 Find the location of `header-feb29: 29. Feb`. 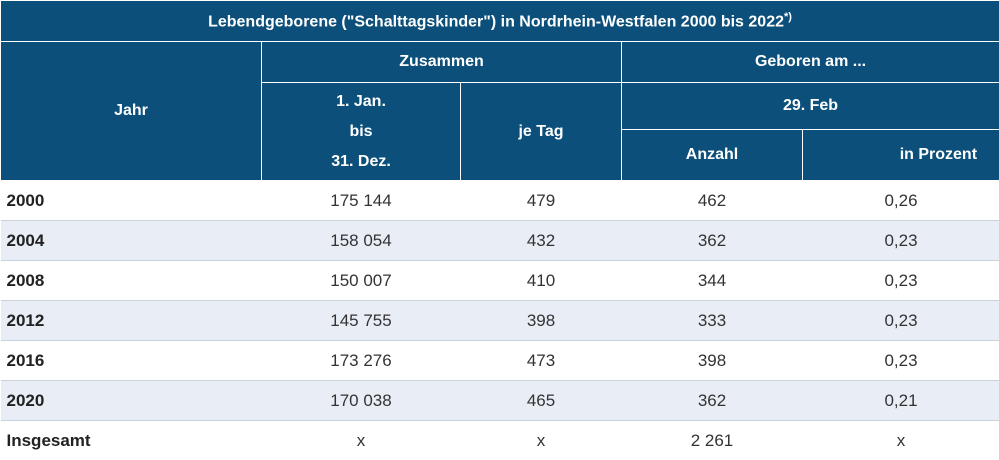

header-feb29: 29. Feb is located at coordinates (810, 106).